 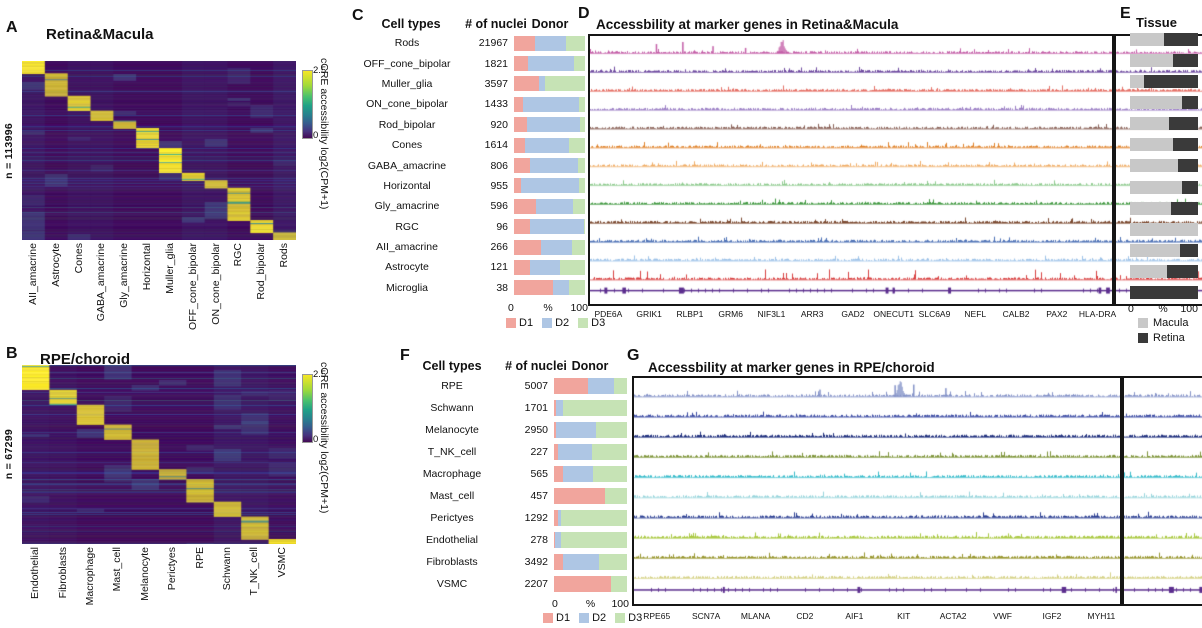 I want to click on gene-label: CALB2, so click(x=1016, y=314).